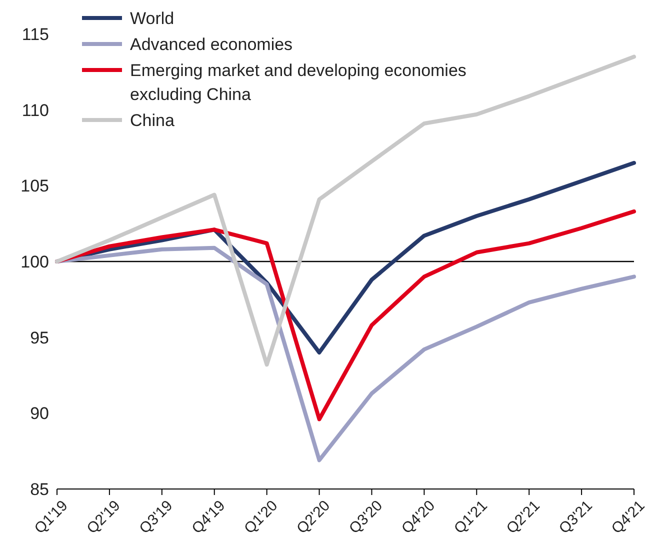  What do you see at coordinates (298, 82) in the screenshot?
I see `legend-label: Emerging market and developing economies excluding China` at bounding box center [298, 82].